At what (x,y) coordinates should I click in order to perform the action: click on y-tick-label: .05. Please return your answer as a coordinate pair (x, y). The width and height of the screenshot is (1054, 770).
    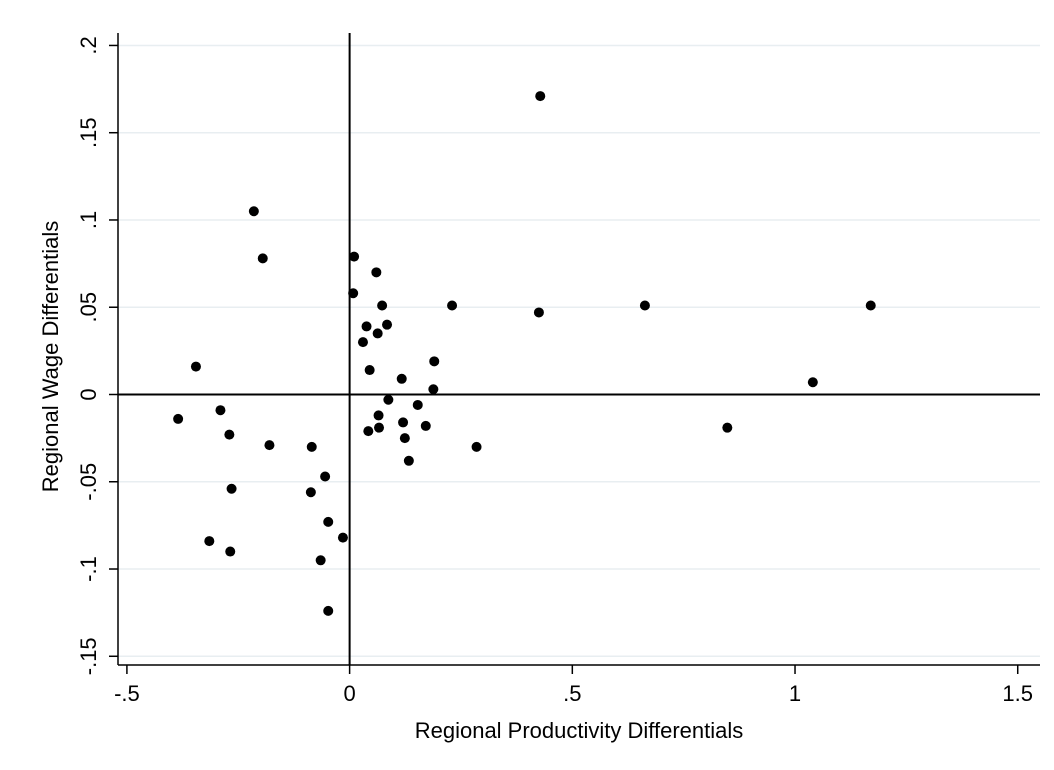
    Looking at the image, I should click on (88, 307).